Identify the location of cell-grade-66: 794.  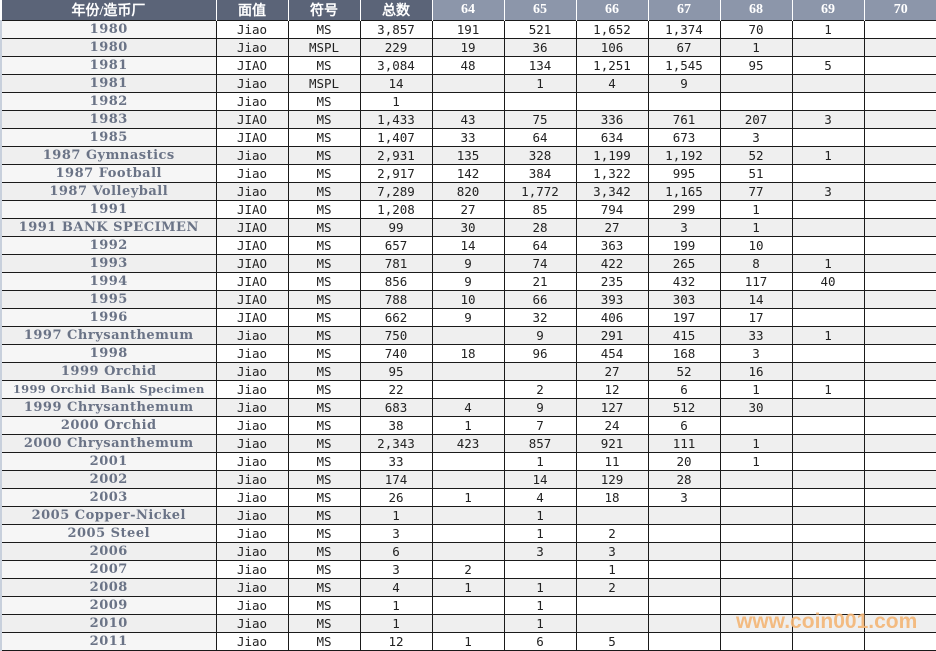
(612, 209).